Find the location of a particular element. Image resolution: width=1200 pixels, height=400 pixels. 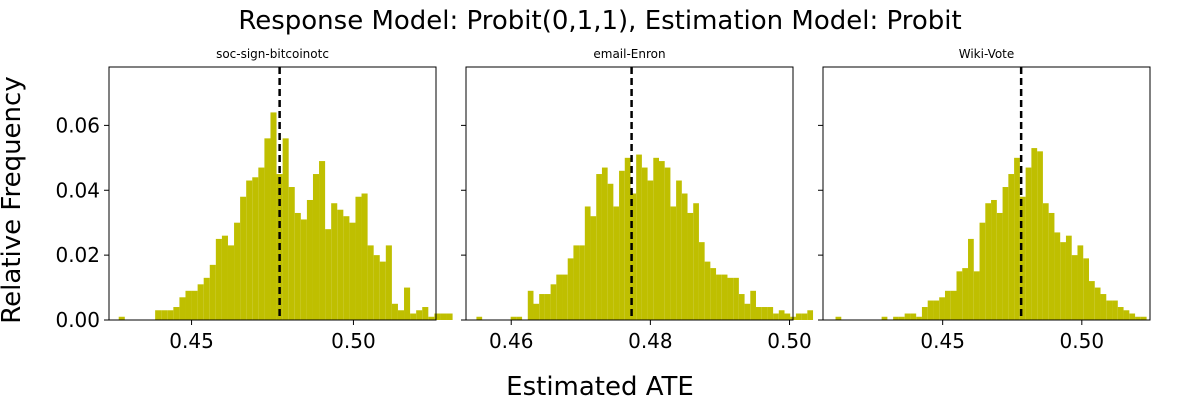

y-tick-label: 0.02 is located at coordinates (77, 255).